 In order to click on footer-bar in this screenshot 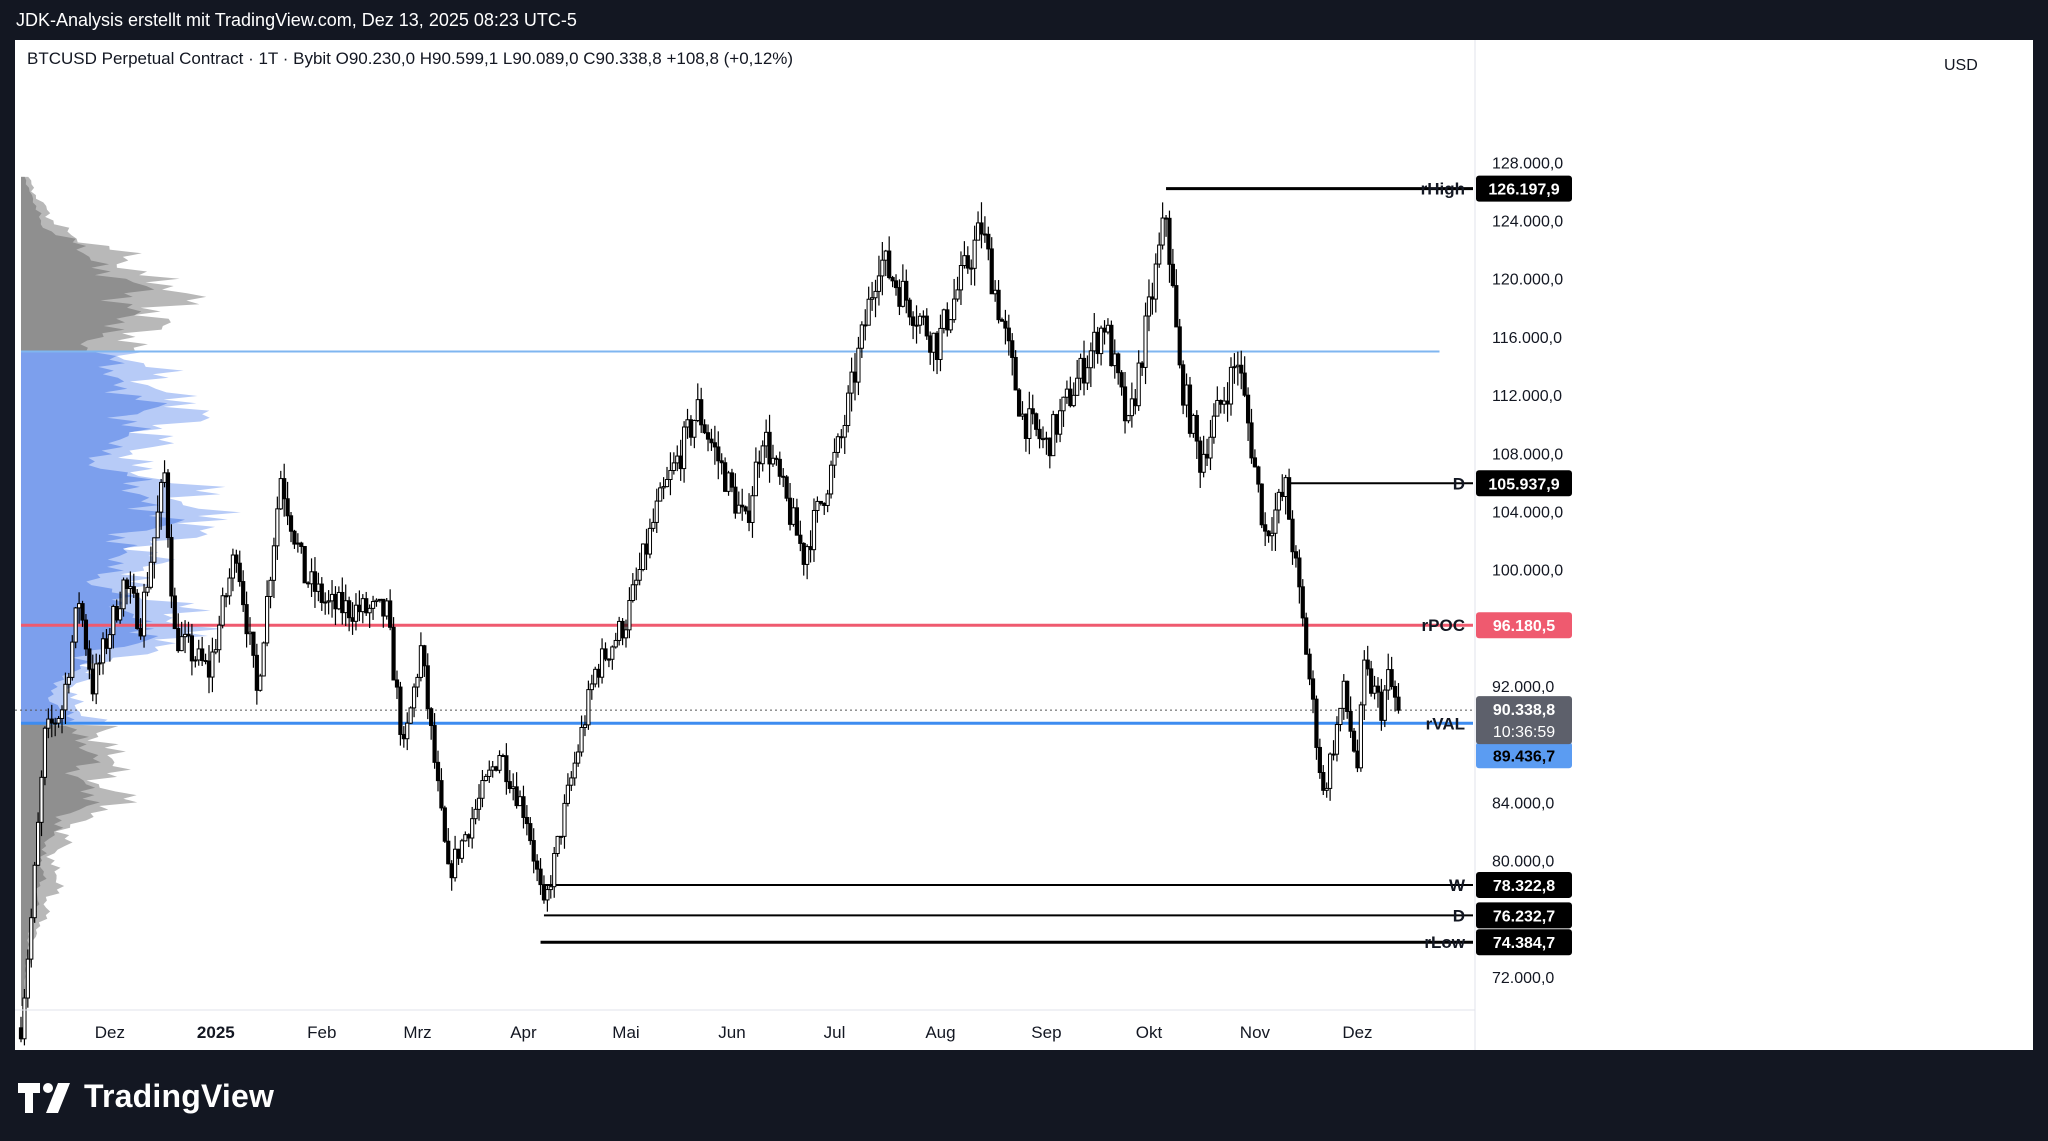, I will do `click(1024, 1095)`.